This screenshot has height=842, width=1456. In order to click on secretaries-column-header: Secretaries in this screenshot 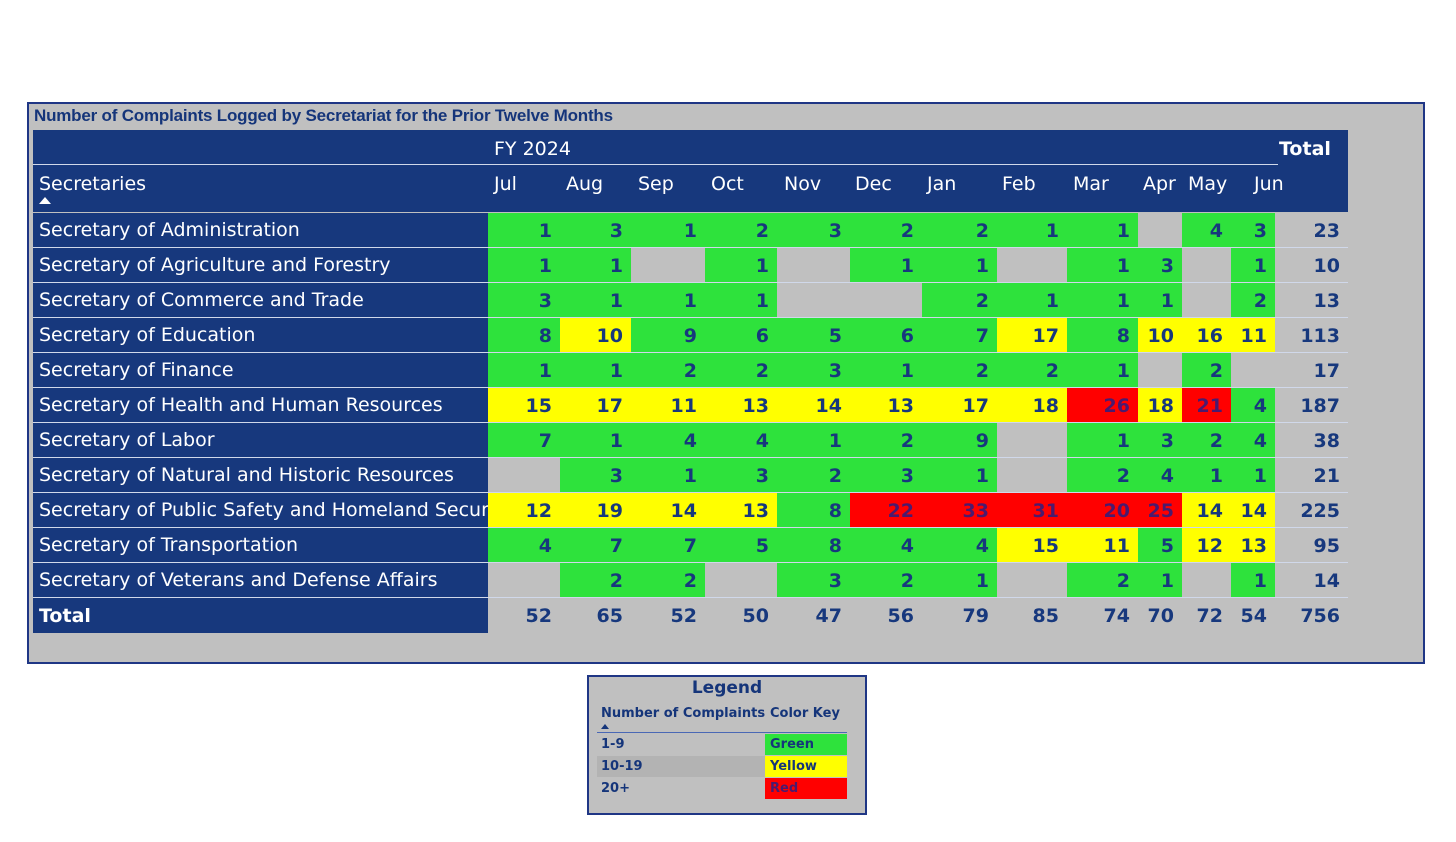, I will do `click(93, 184)`.